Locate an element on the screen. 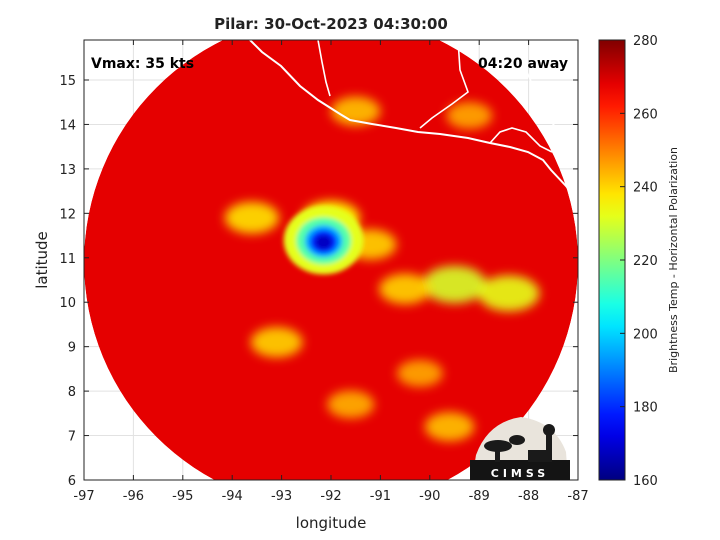 This screenshot has width=720, height=540. x-tick-label: -95 is located at coordinates (182, 496).